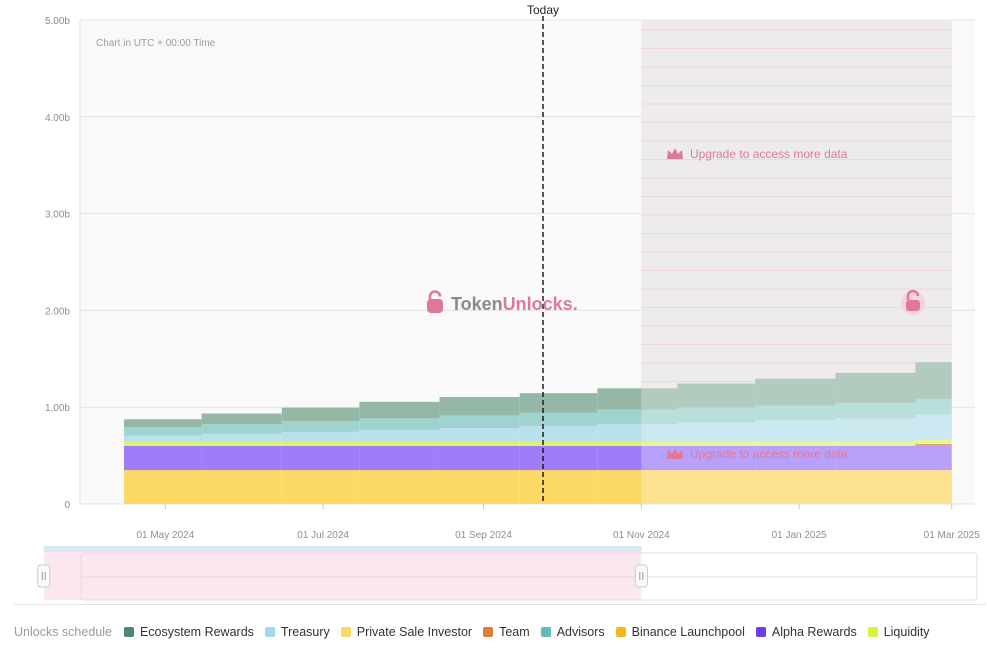  I want to click on lock-body, so click(913, 305).